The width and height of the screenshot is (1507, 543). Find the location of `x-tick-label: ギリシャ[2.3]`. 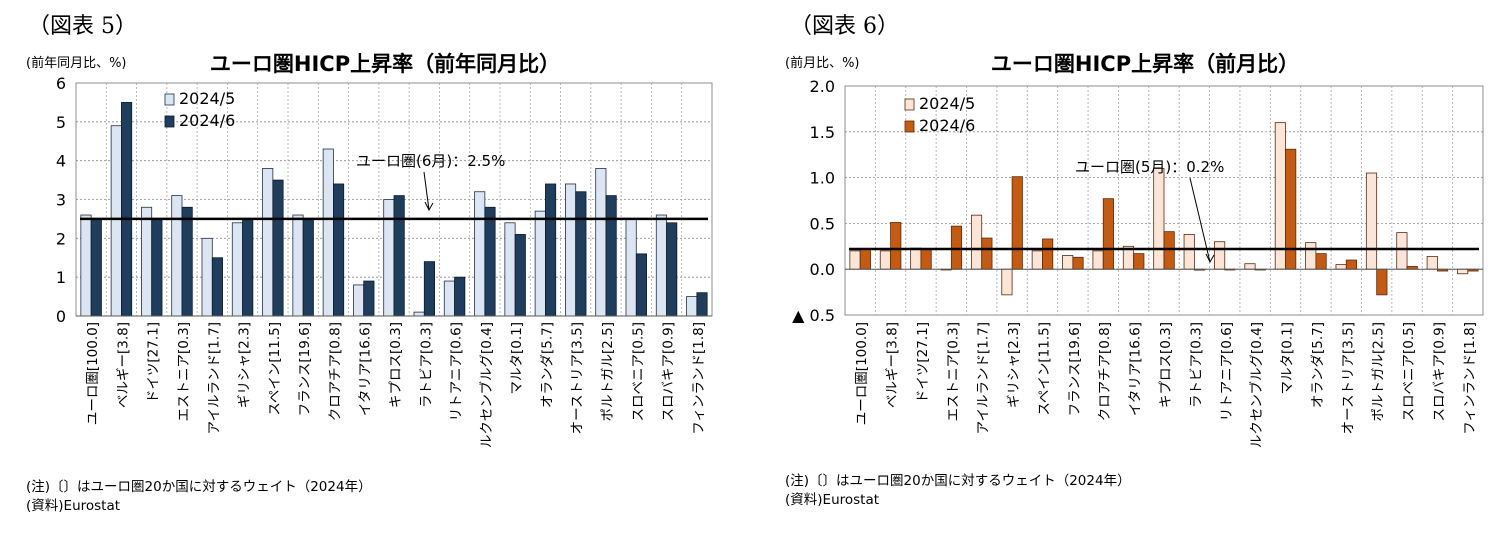

x-tick-label: ギリシャ[2.3] is located at coordinates (1014, 365).